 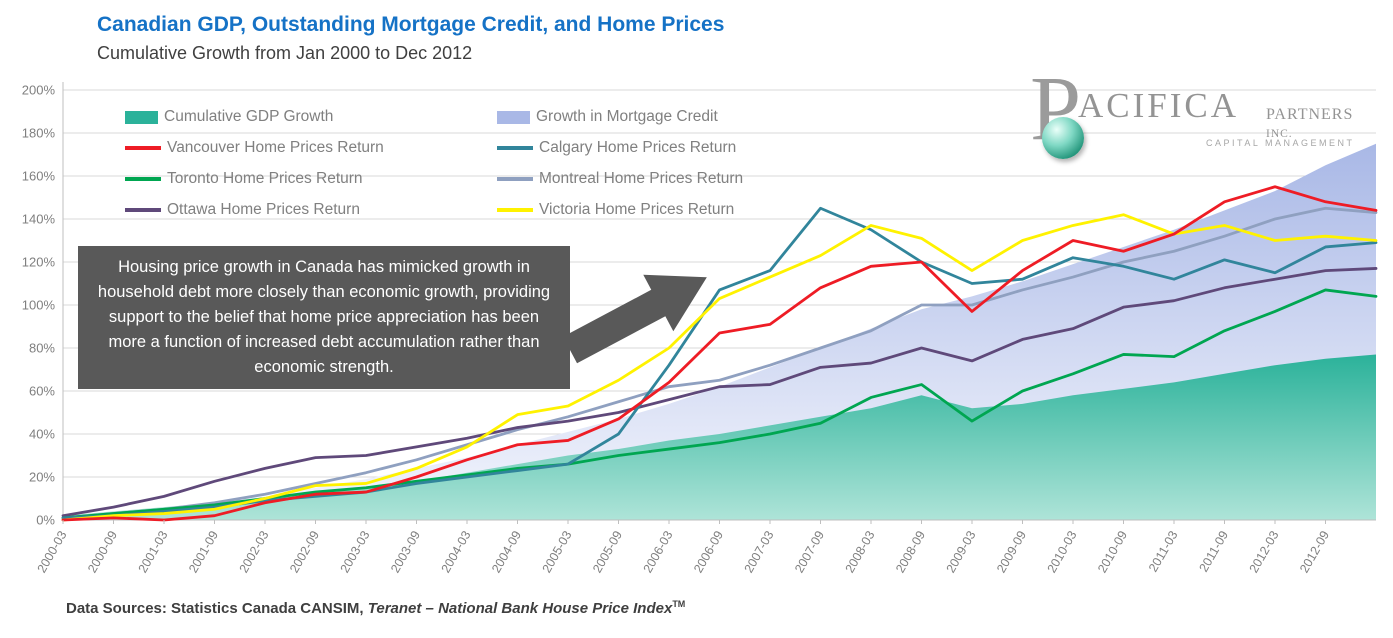 What do you see at coordinates (557, 551) in the screenshot?
I see `svg-text: 2005-03` at bounding box center [557, 551].